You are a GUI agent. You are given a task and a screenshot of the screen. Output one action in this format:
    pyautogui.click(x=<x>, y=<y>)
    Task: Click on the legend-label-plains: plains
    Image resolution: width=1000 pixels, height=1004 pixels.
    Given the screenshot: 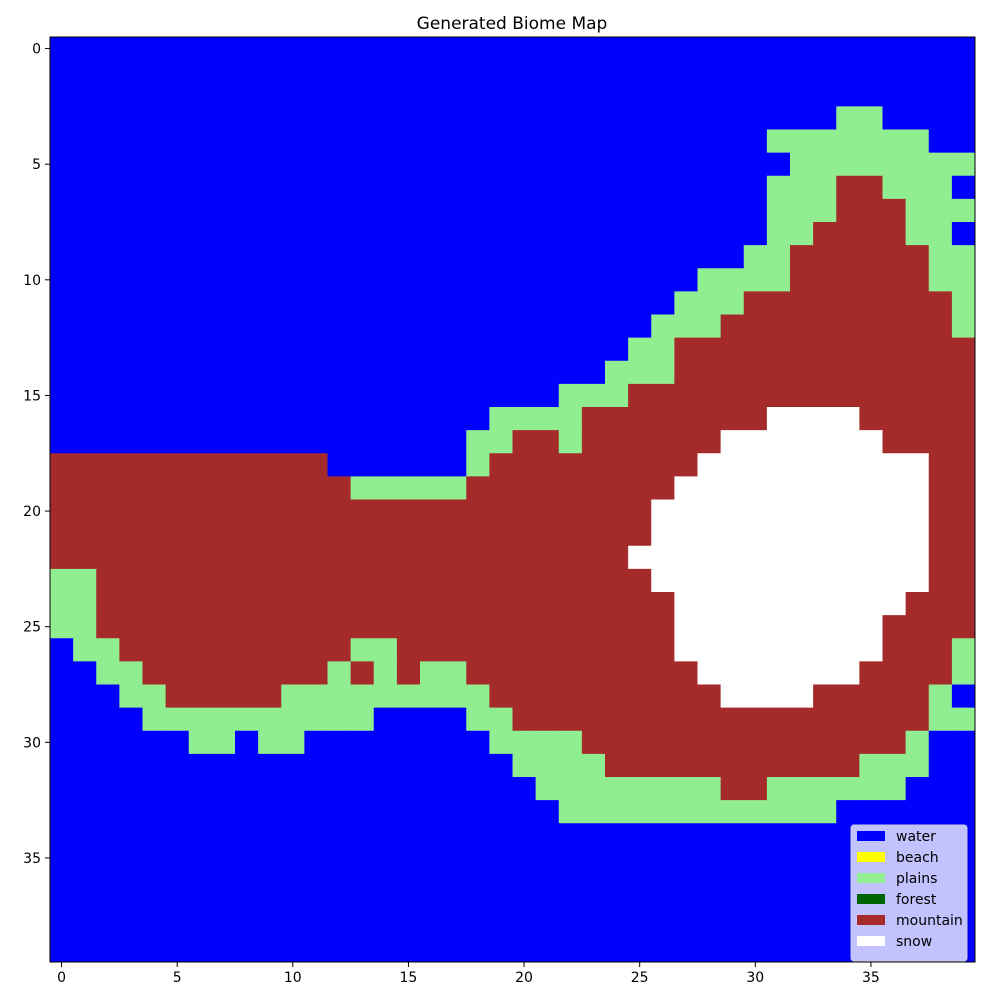 What is the action you would take?
    pyautogui.click(x=916, y=879)
    